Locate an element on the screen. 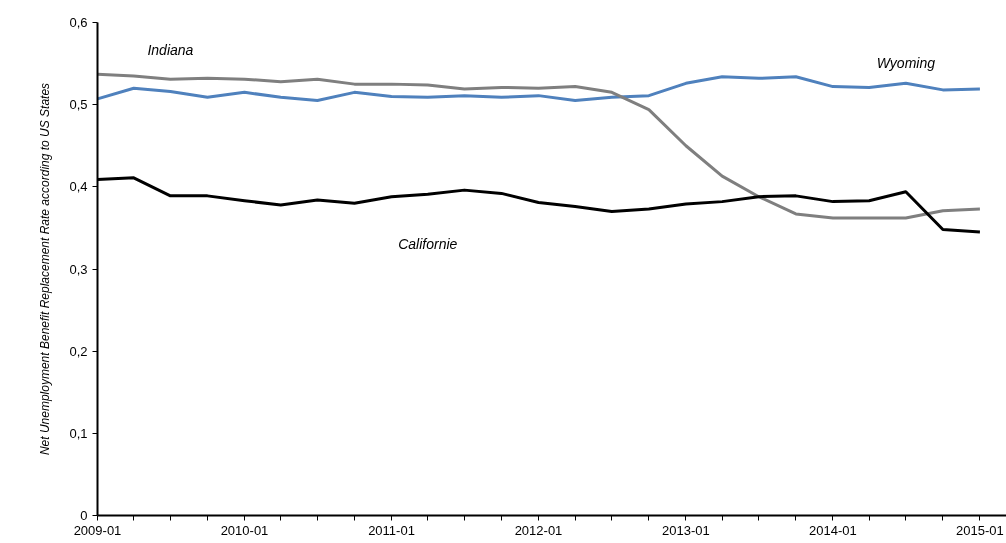  y-axis-title: Net Unemployment Benefit Replacement Rate according to US States is located at coordinates (45, 269).